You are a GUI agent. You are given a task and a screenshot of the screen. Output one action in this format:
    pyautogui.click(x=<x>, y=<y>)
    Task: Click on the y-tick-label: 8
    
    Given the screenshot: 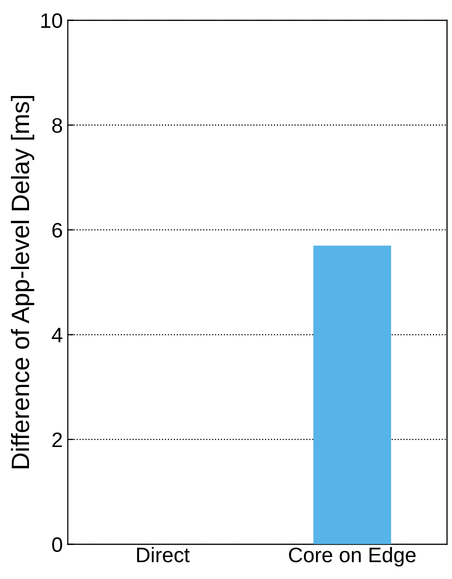 What is the action you would take?
    pyautogui.click(x=57, y=125)
    